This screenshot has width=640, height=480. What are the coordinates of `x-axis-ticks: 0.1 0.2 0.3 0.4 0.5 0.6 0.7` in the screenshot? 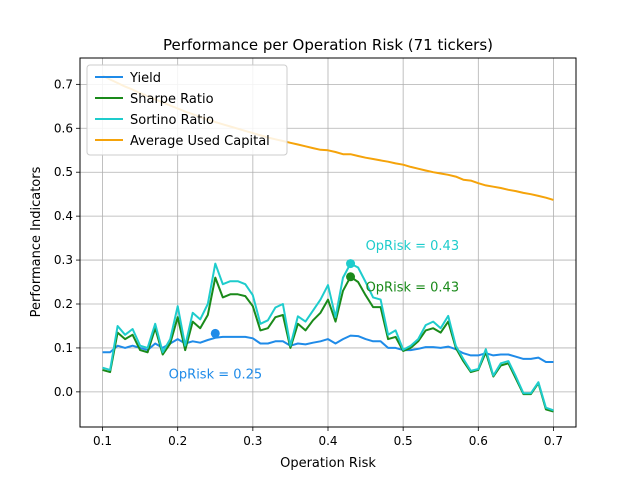 It's located at (328, 437).